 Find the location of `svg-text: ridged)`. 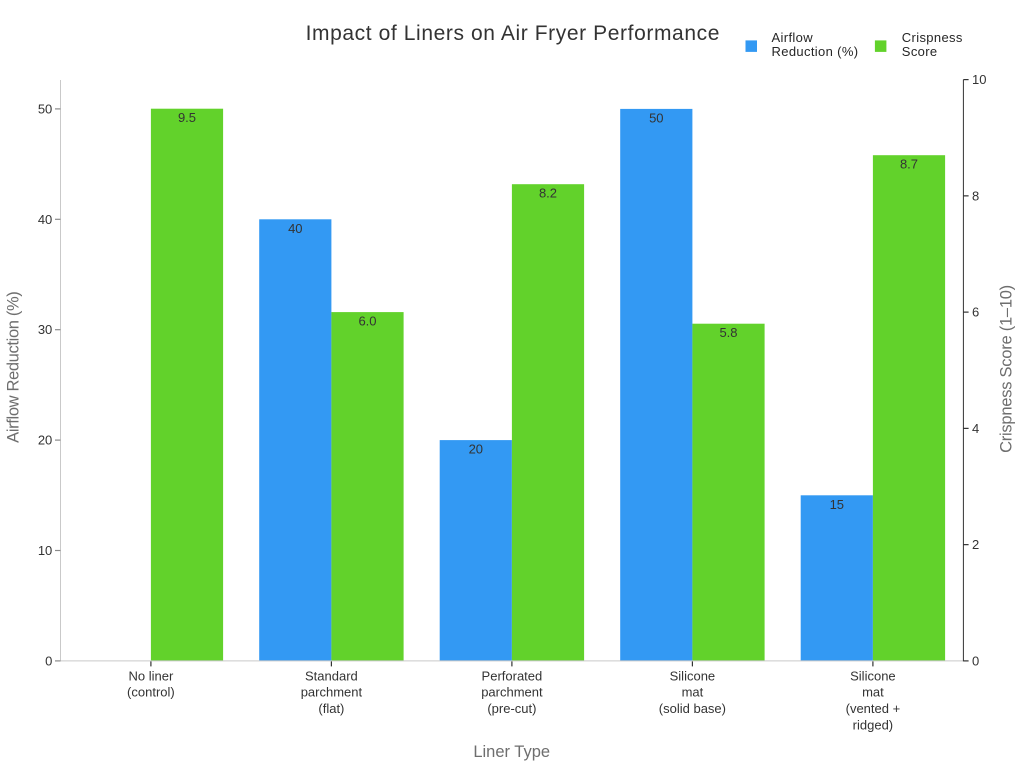

svg-text: ridged) is located at coordinates (873, 724).